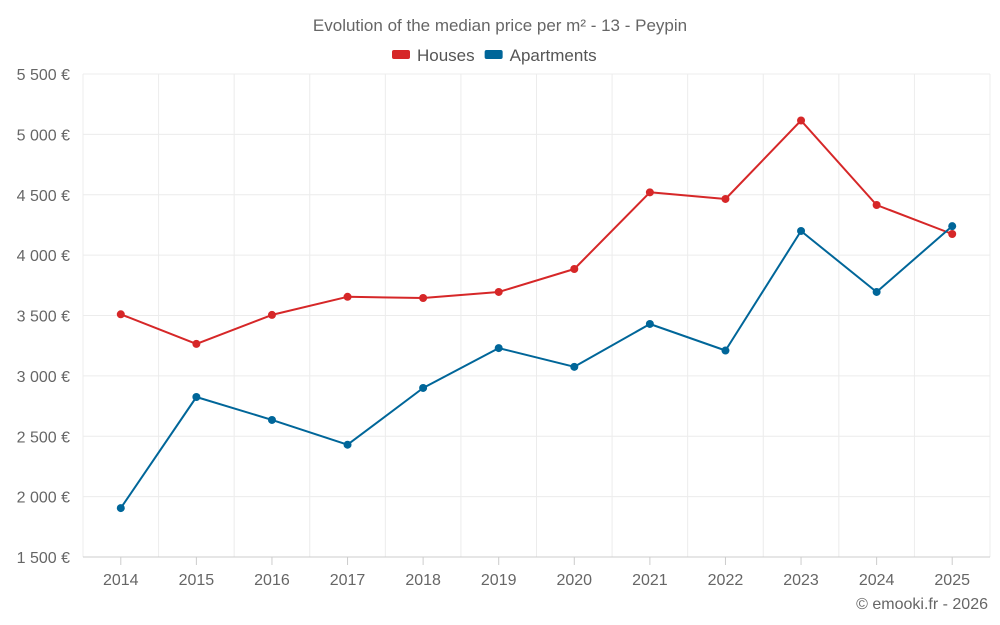 The width and height of the screenshot is (1000, 625). What do you see at coordinates (197, 580) in the screenshot?
I see `x-tick-label: 2015` at bounding box center [197, 580].